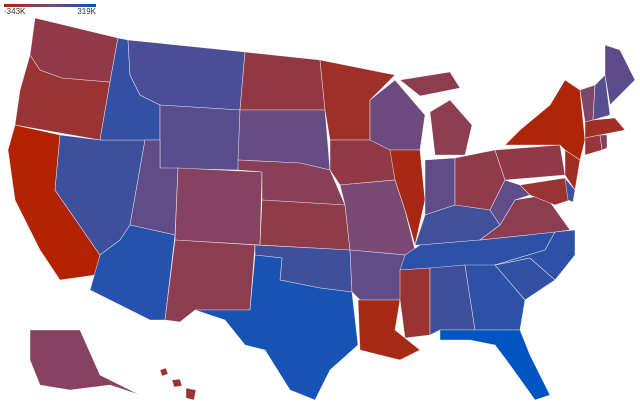  I want to click on legend-max-label: 319K, so click(86, 11).